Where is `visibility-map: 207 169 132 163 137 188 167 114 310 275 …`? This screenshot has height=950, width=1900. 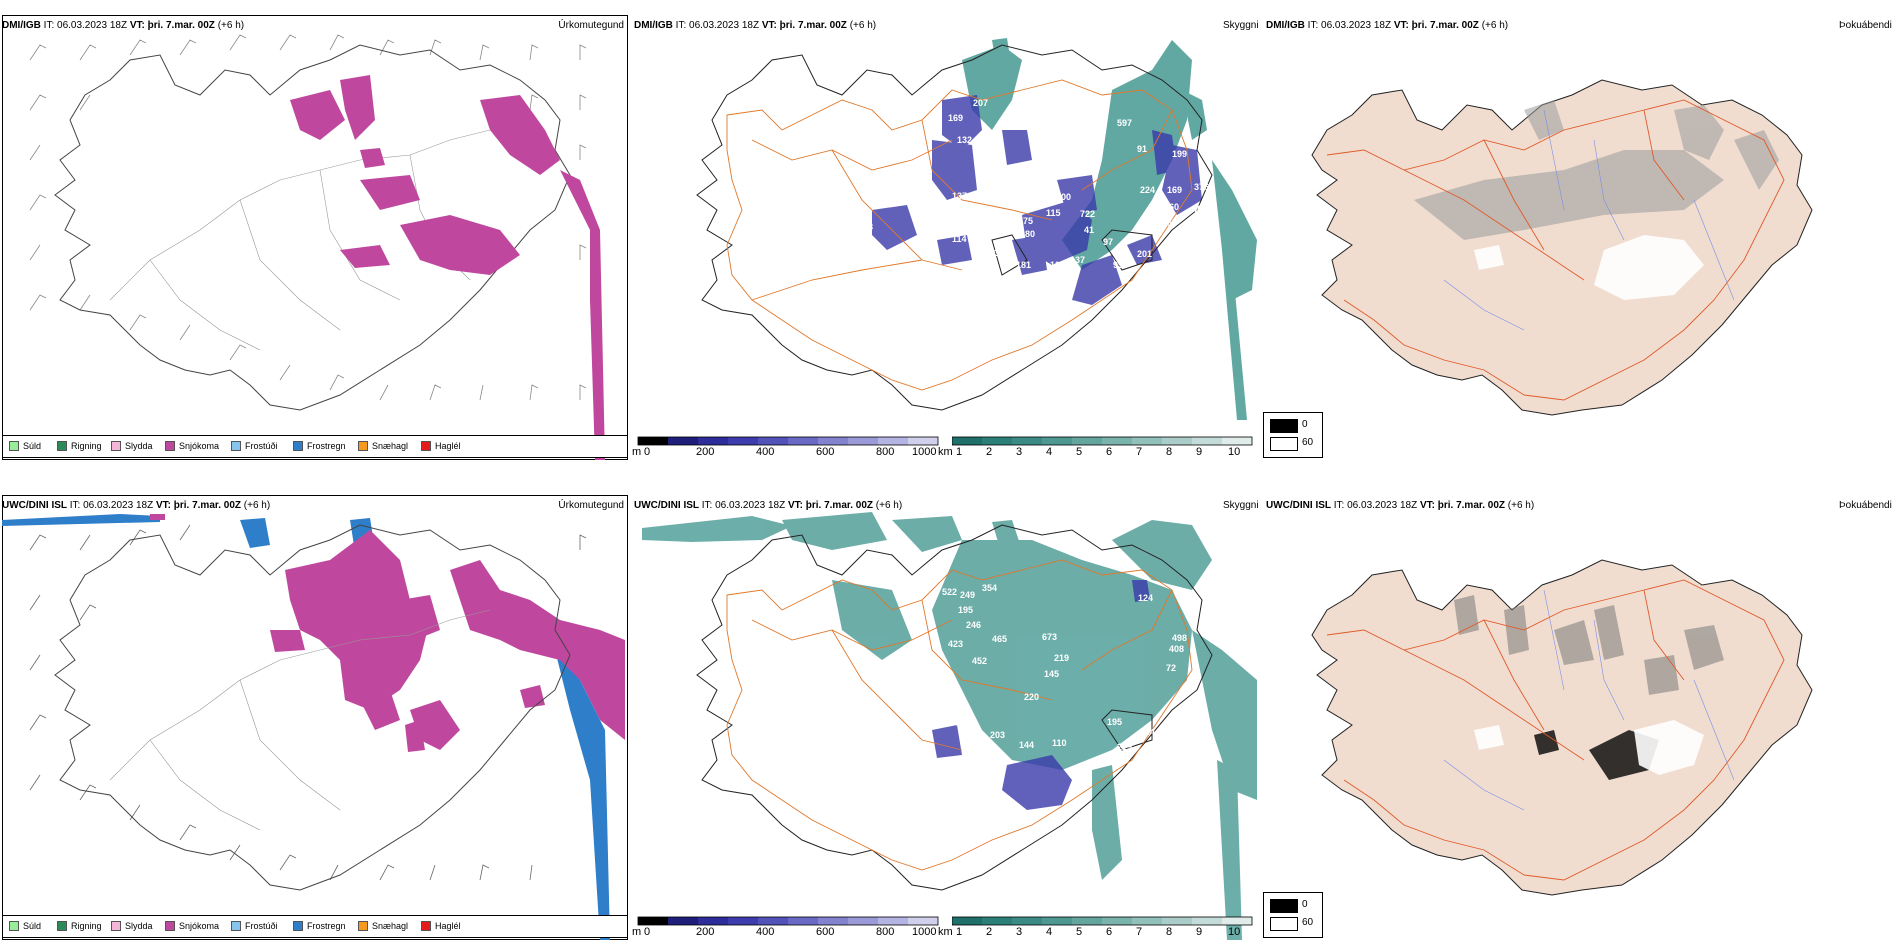
visibility-map: 207 169 132 163 137 188 167 114 310 275 … is located at coordinates (976, 229).